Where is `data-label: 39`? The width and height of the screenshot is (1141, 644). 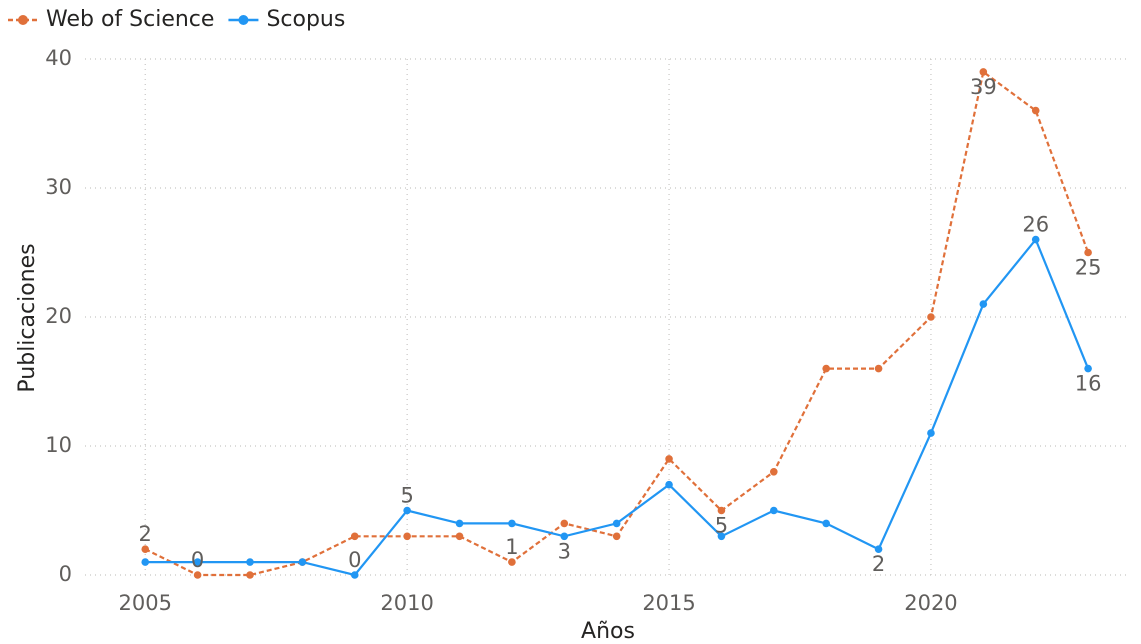
data-label: 39 is located at coordinates (983, 87).